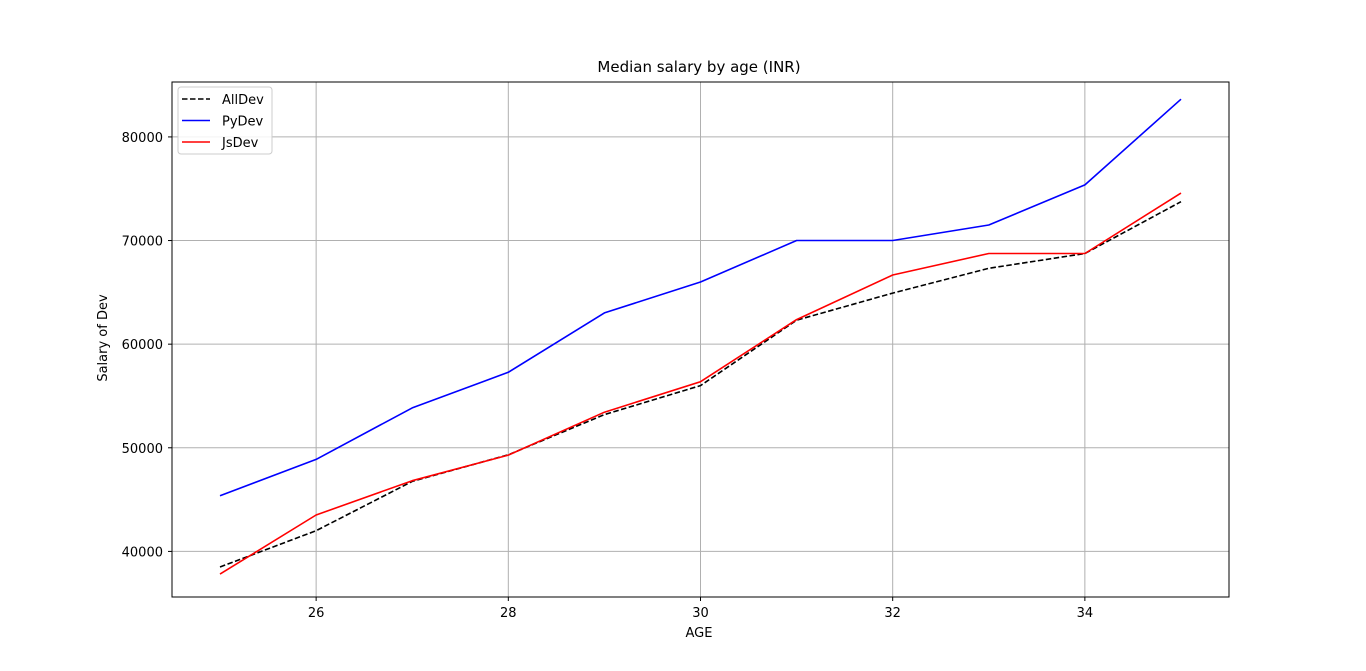 The width and height of the screenshot is (1366, 671). Describe the element at coordinates (316, 613) in the screenshot. I see `x-tick-label: 26` at that location.